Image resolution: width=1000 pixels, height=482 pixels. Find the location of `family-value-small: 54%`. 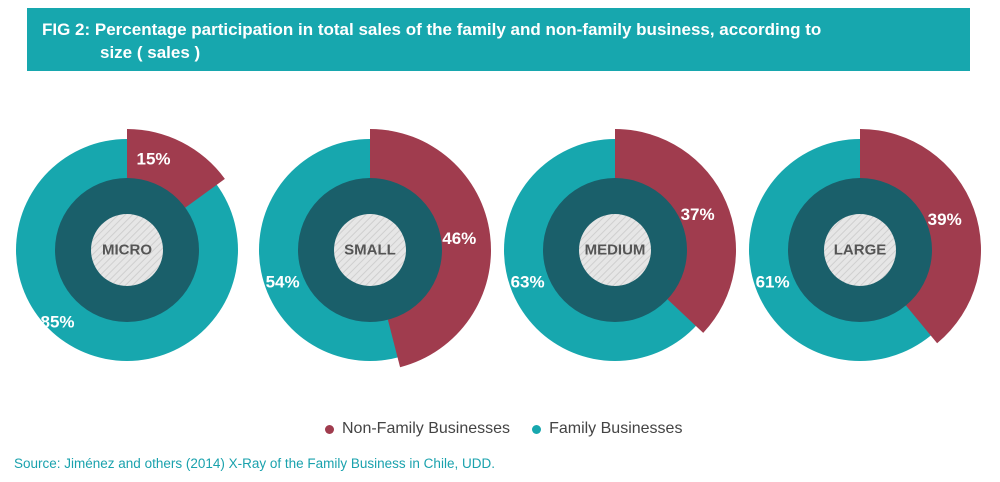

family-value-small: 54% is located at coordinates (283, 281).